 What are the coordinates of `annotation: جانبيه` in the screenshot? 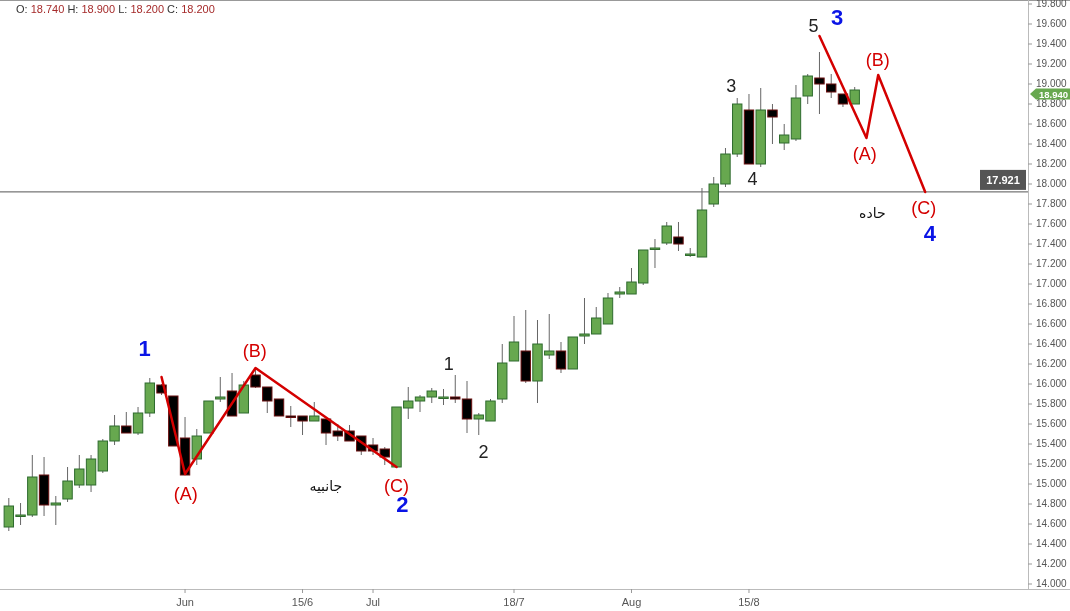 It's located at (326, 486).